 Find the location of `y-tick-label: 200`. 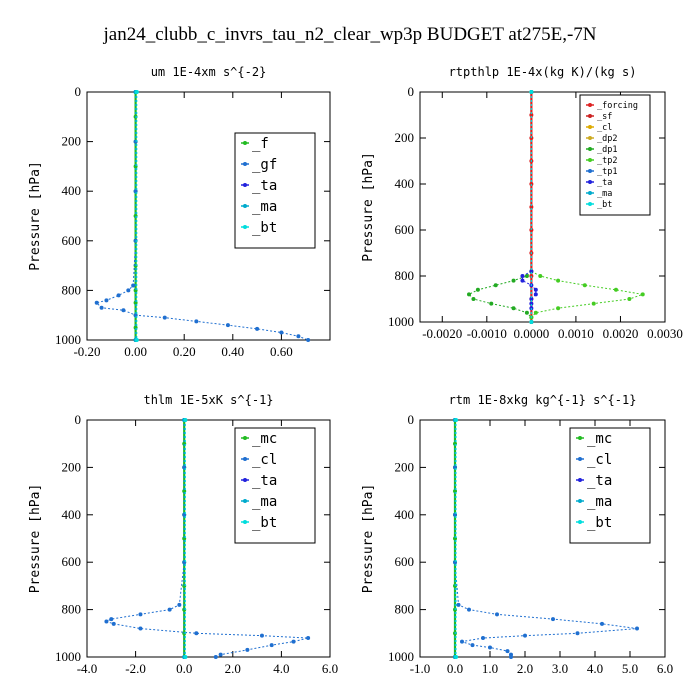

y-tick-label: 200 is located at coordinates (72, 466).